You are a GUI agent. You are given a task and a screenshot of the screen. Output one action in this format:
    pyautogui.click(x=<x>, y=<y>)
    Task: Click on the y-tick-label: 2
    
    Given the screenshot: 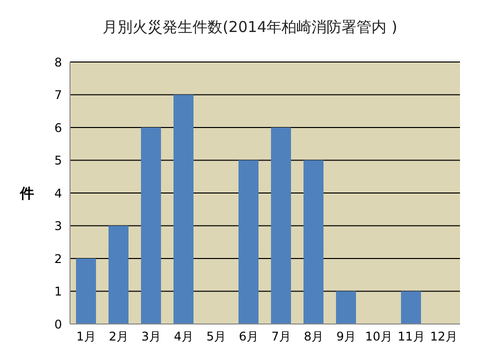 What is the action you would take?
    pyautogui.click(x=58, y=259)
    